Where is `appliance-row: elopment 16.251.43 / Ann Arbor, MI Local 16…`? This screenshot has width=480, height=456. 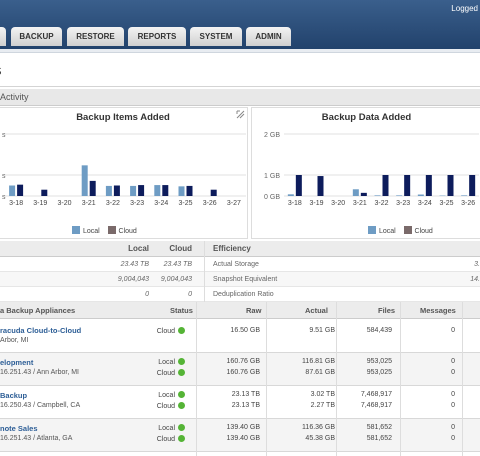
appliance-row: elopment 16.251.43 / Ann Arbor, MI Local 16… is located at coordinates (240, 369).